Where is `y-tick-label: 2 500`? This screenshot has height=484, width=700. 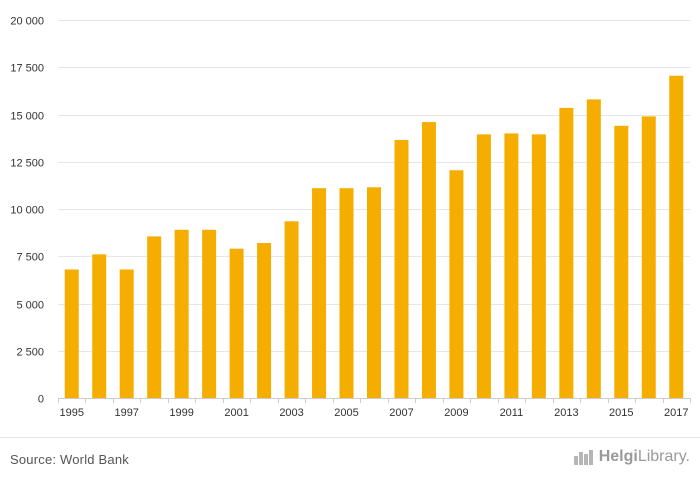
y-tick-label: 2 500 is located at coordinates (30, 353).